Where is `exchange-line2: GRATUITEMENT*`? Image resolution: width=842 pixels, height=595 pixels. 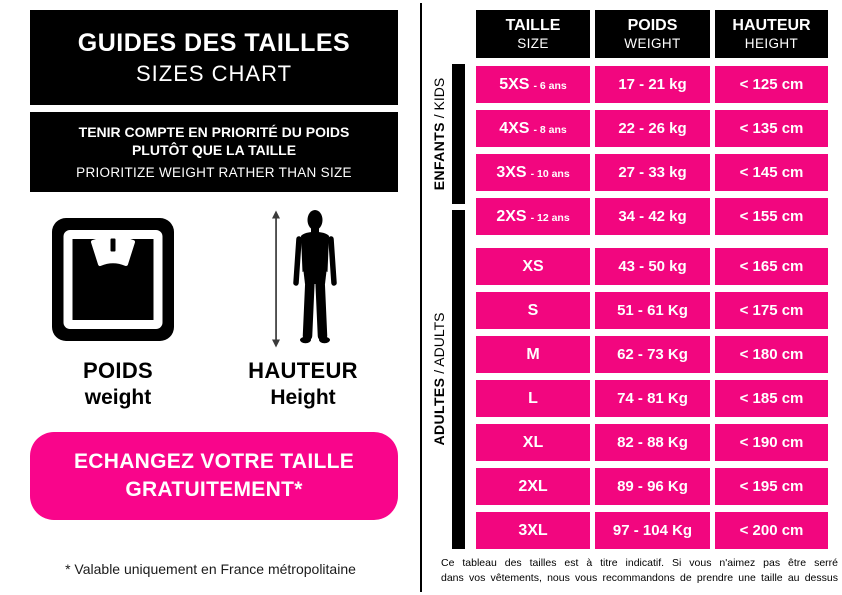
exchange-line2: GRATUITEMENT* is located at coordinates (214, 489).